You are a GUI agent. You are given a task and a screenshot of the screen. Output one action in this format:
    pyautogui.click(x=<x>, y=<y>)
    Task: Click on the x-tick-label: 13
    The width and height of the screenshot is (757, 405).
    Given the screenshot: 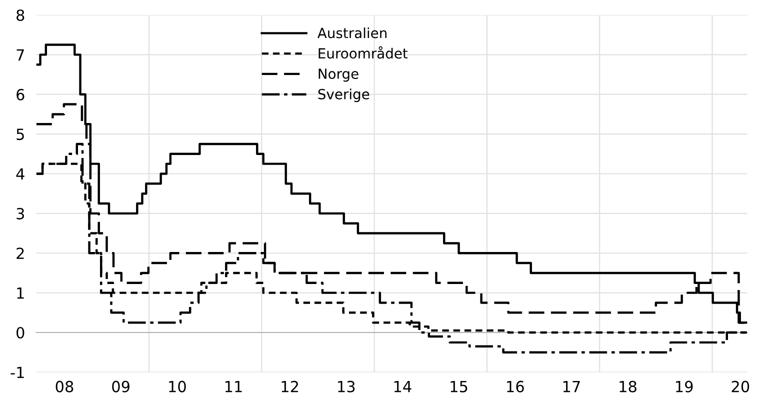 What is the action you would take?
    pyautogui.click(x=346, y=386)
    